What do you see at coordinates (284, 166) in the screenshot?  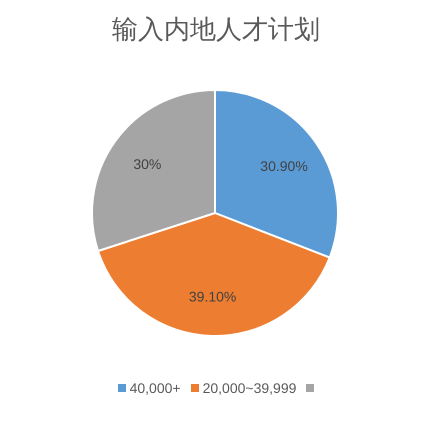 I see `data-label: 30.90%` at bounding box center [284, 166].